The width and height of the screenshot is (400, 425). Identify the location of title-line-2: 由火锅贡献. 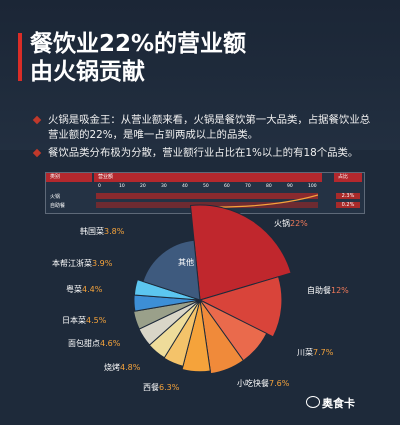
(87, 72).